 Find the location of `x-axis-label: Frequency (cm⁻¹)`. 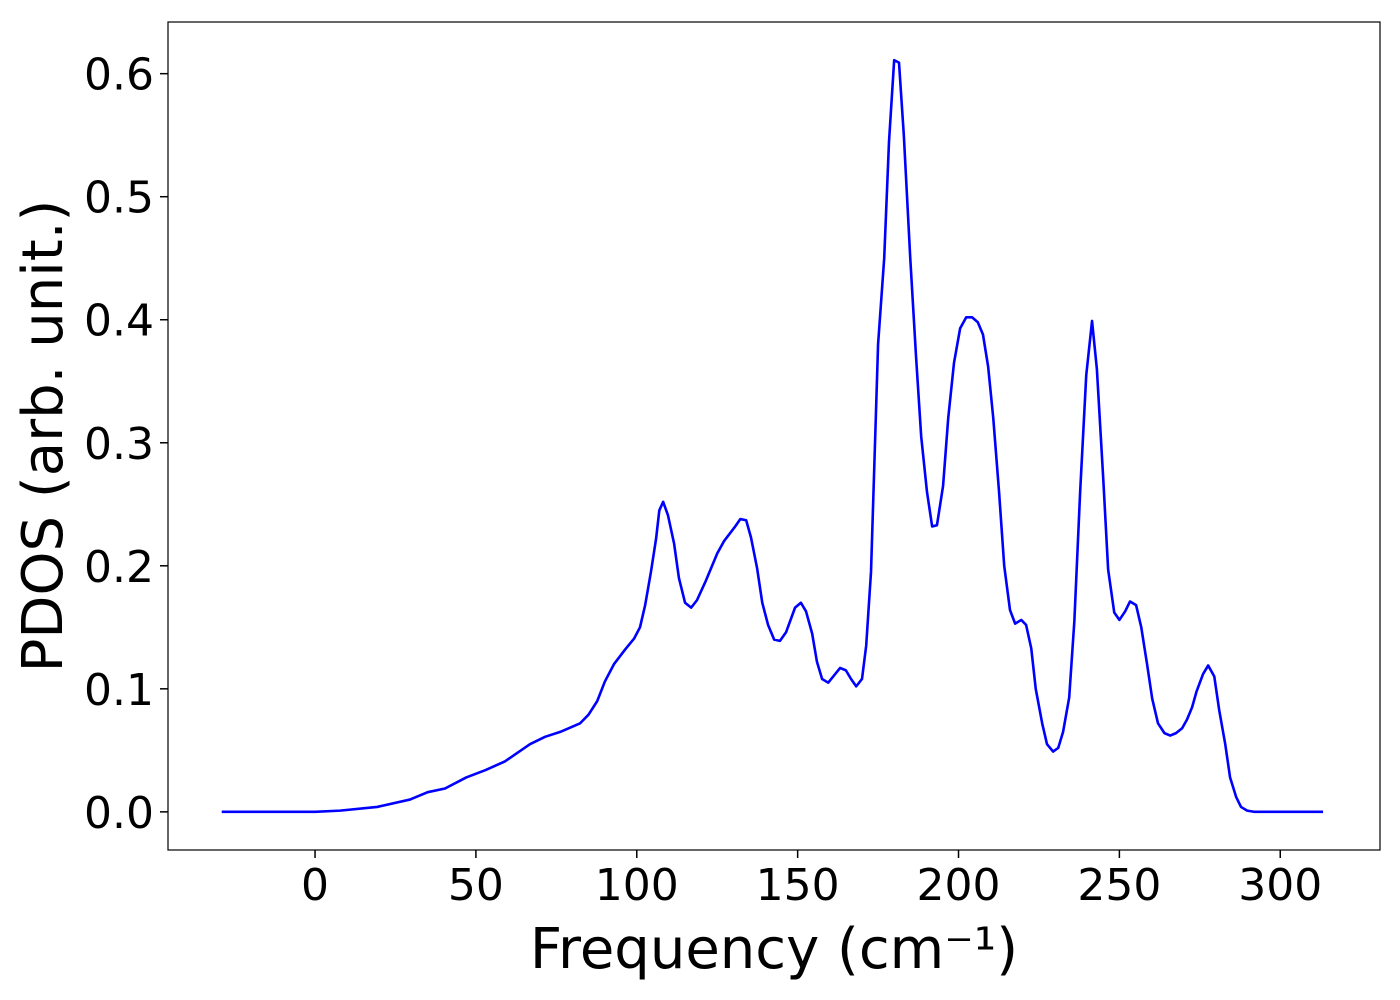

x-axis-label: Frequency (cm⁻¹) is located at coordinates (774, 949).